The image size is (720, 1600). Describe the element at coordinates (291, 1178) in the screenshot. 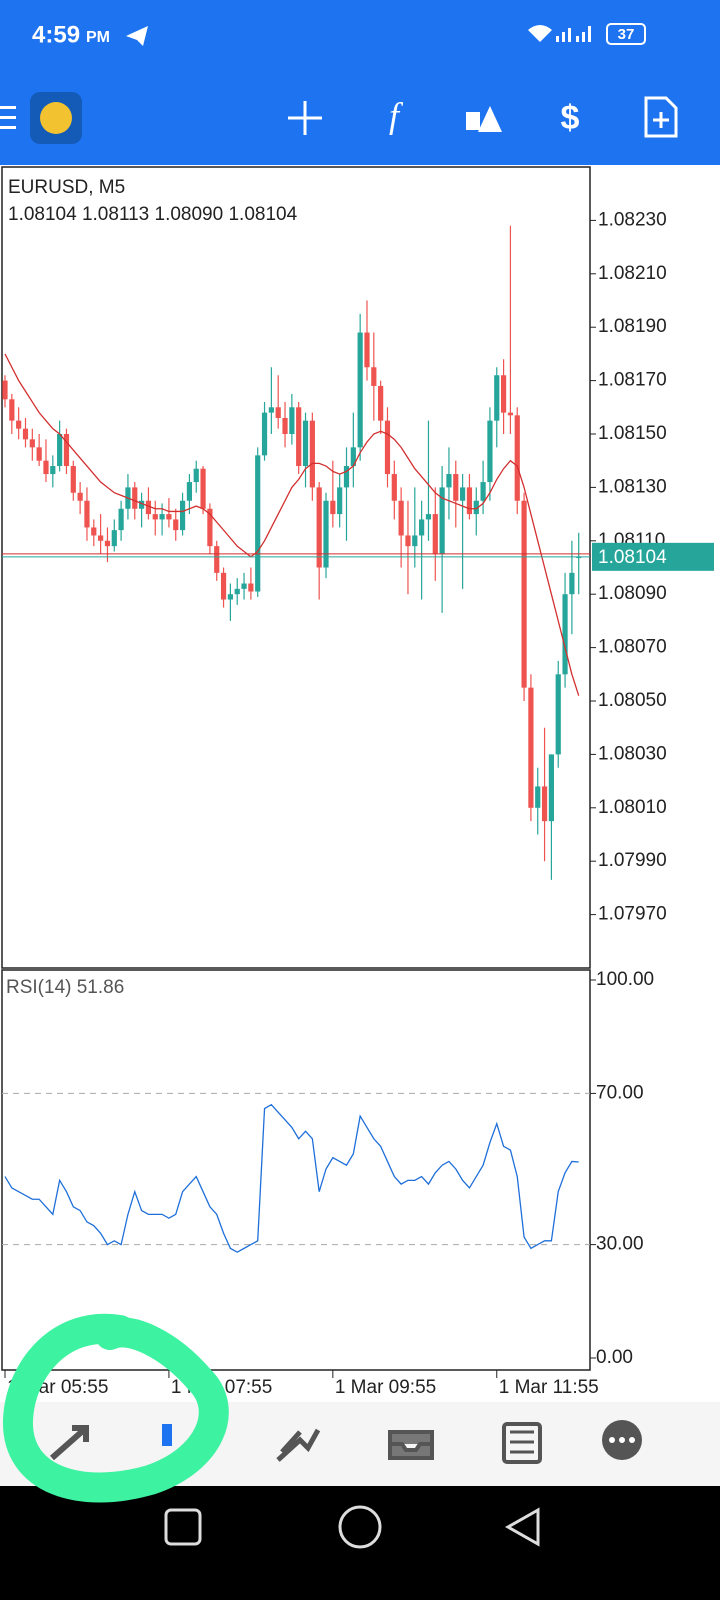

I see `rsi-line` at that location.